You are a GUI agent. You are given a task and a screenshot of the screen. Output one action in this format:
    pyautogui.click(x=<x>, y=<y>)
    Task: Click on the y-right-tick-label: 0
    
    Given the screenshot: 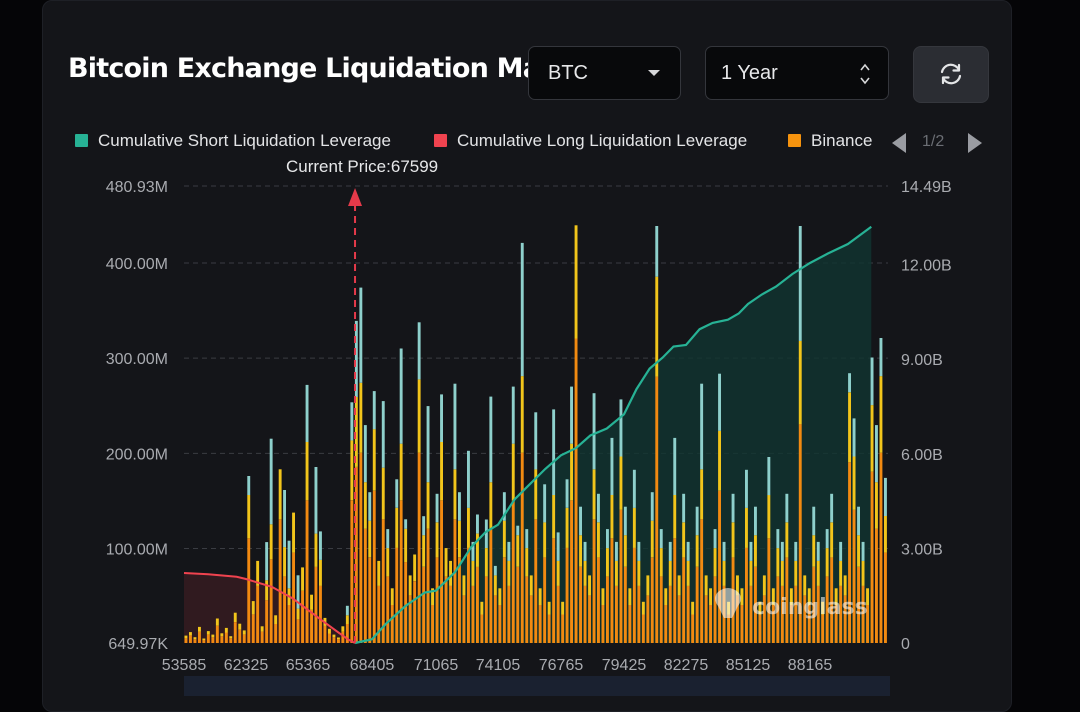 What is the action you would take?
    pyautogui.click(x=905, y=644)
    